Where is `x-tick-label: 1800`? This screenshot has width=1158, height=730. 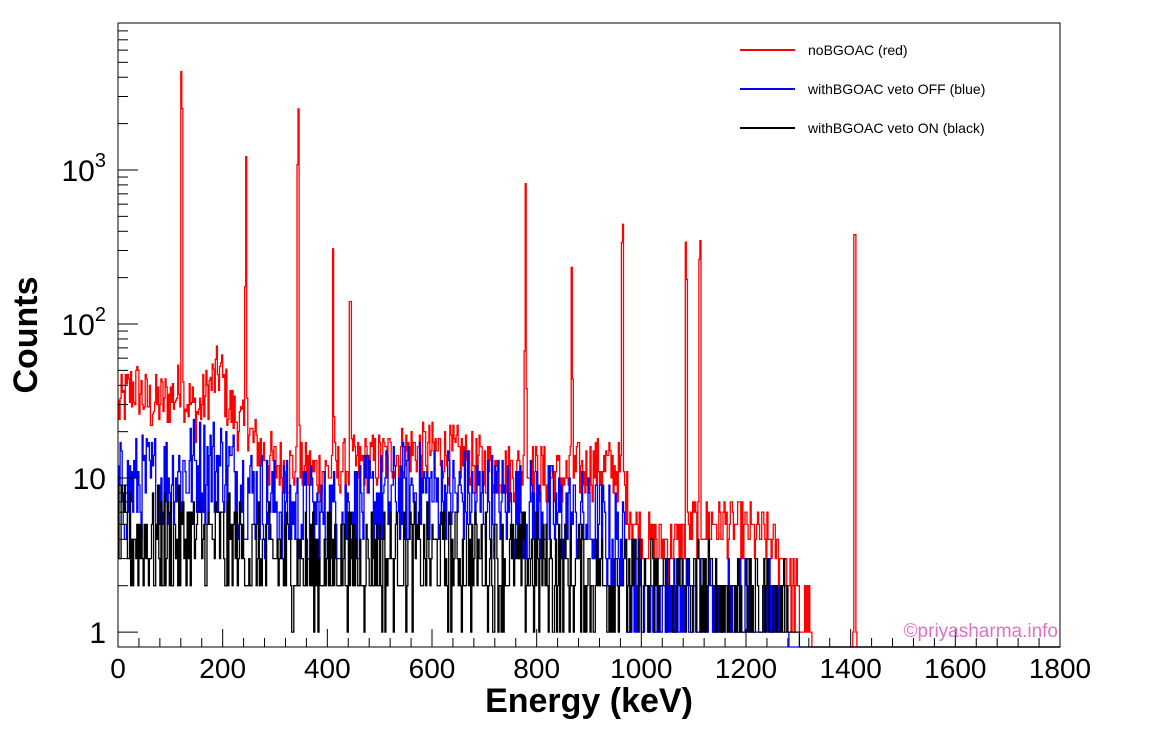 x-tick-label: 1800 is located at coordinates (1060, 668).